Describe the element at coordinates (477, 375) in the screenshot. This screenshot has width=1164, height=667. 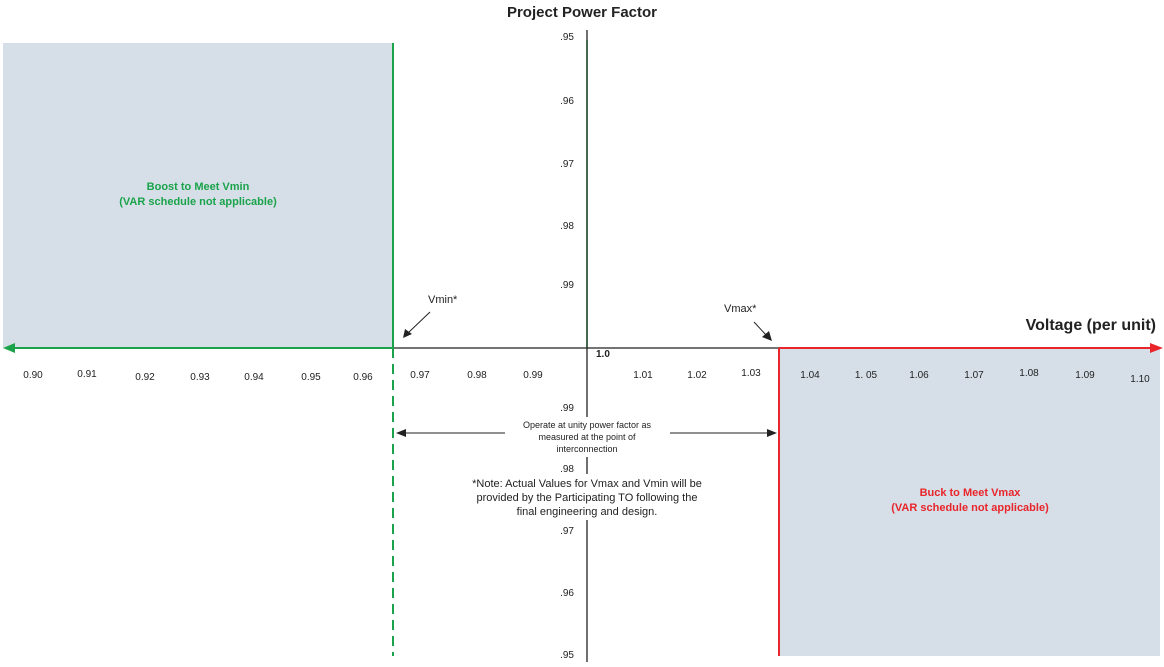
I see `x-tick-label: 0.98` at that location.